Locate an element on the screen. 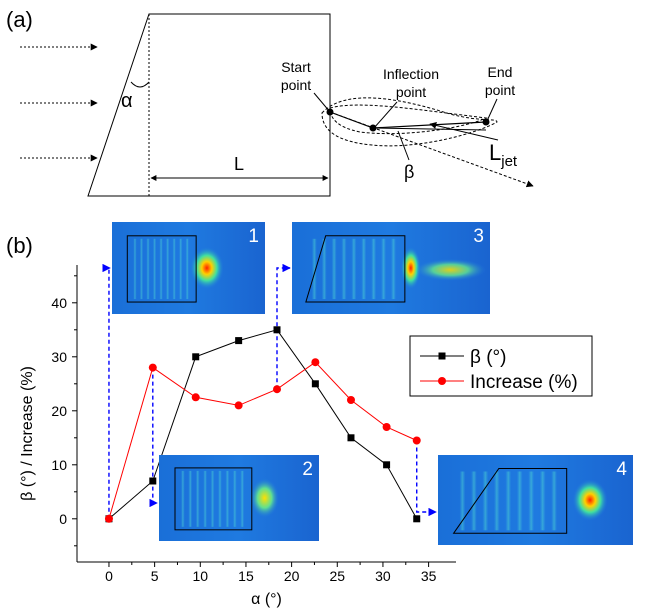 Image resolution: width=645 pixels, height=610 pixels. y-axis-label: β (°) / Increase (%) is located at coordinates (27, 433).